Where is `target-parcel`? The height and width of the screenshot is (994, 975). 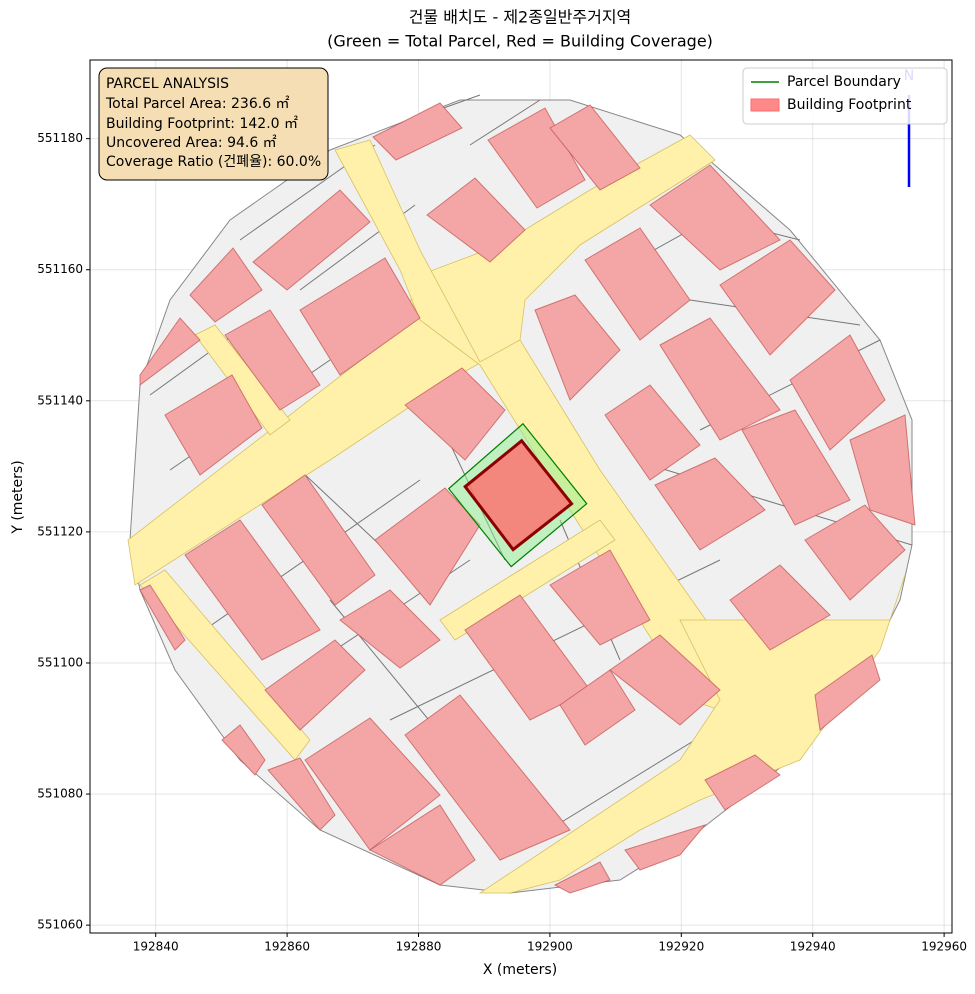
target-parcel is located at coordinates (517, 495).